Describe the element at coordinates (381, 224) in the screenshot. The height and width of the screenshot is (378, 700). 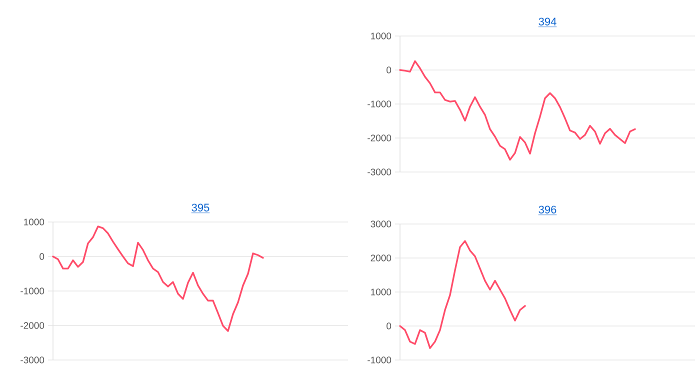
I see `y-tick-label: 3000` at that location.